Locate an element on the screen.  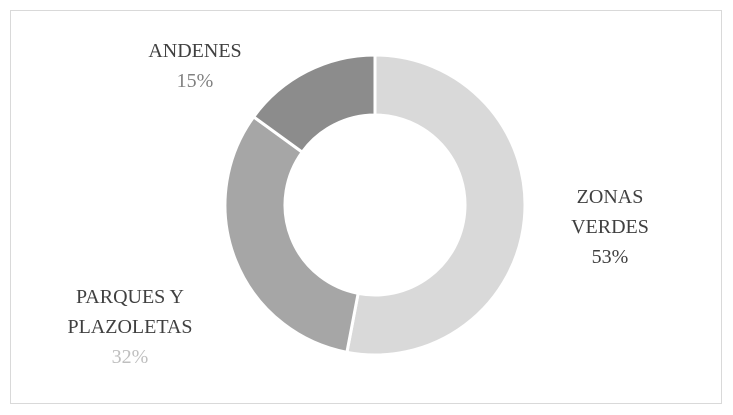
value-label: 15% is located at coordinates (195, 81).